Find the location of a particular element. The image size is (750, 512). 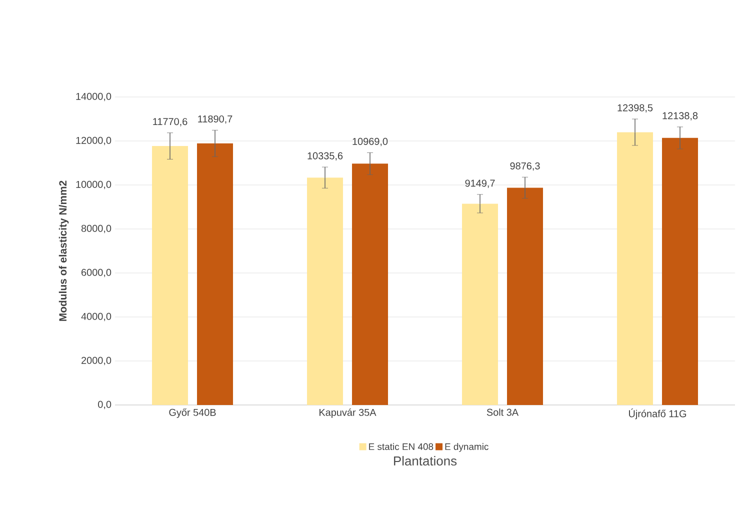

data-label: 10335,6 is located at coordinates (325, 156).